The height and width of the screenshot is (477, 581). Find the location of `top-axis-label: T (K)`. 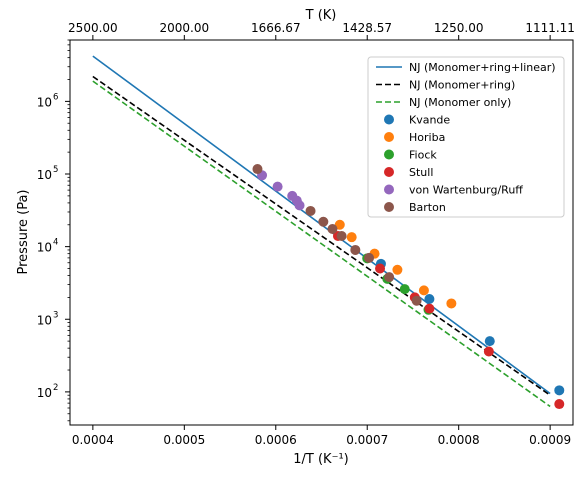

top-axis-label: T (K) is located at coordinates (321, 15).